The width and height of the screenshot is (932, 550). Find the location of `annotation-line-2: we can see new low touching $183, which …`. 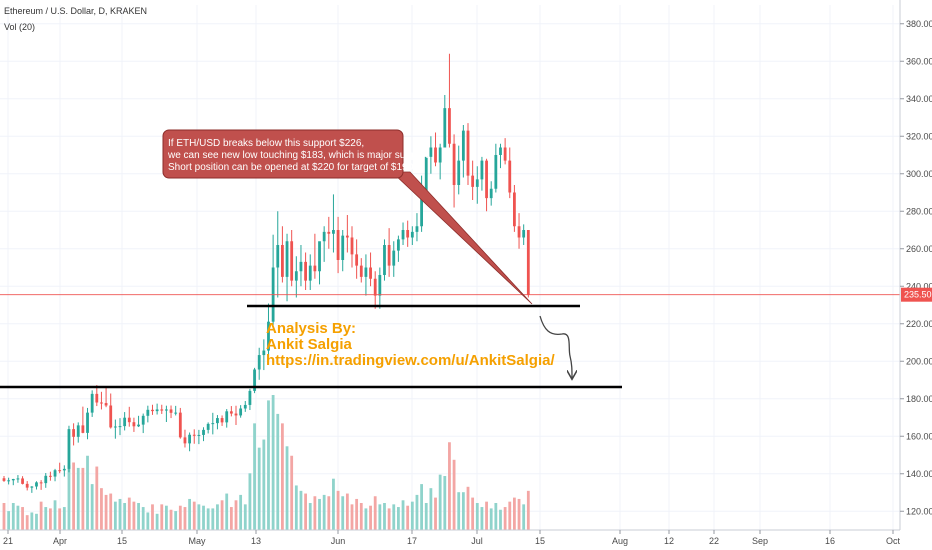

annotation-line-2: we can see new low touching $183, which … is located at coordinates (299, 155).